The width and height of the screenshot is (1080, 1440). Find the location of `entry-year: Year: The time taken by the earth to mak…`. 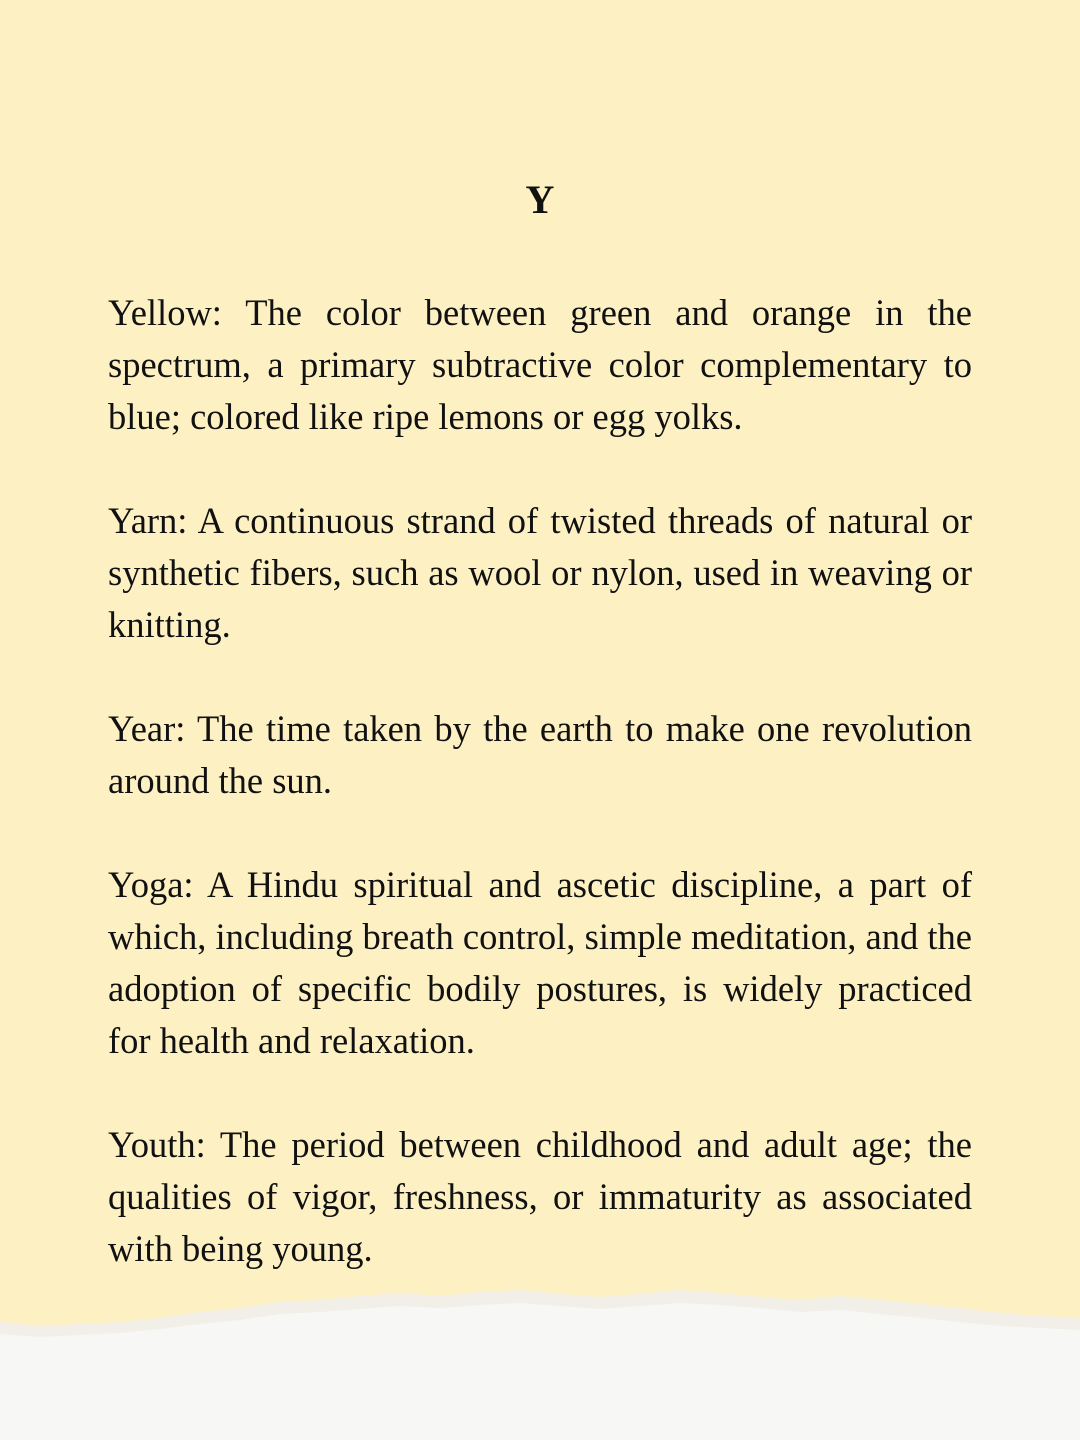

entry-year: Year: The time taken by the earth to mak… is located at coordinates (540, 754).